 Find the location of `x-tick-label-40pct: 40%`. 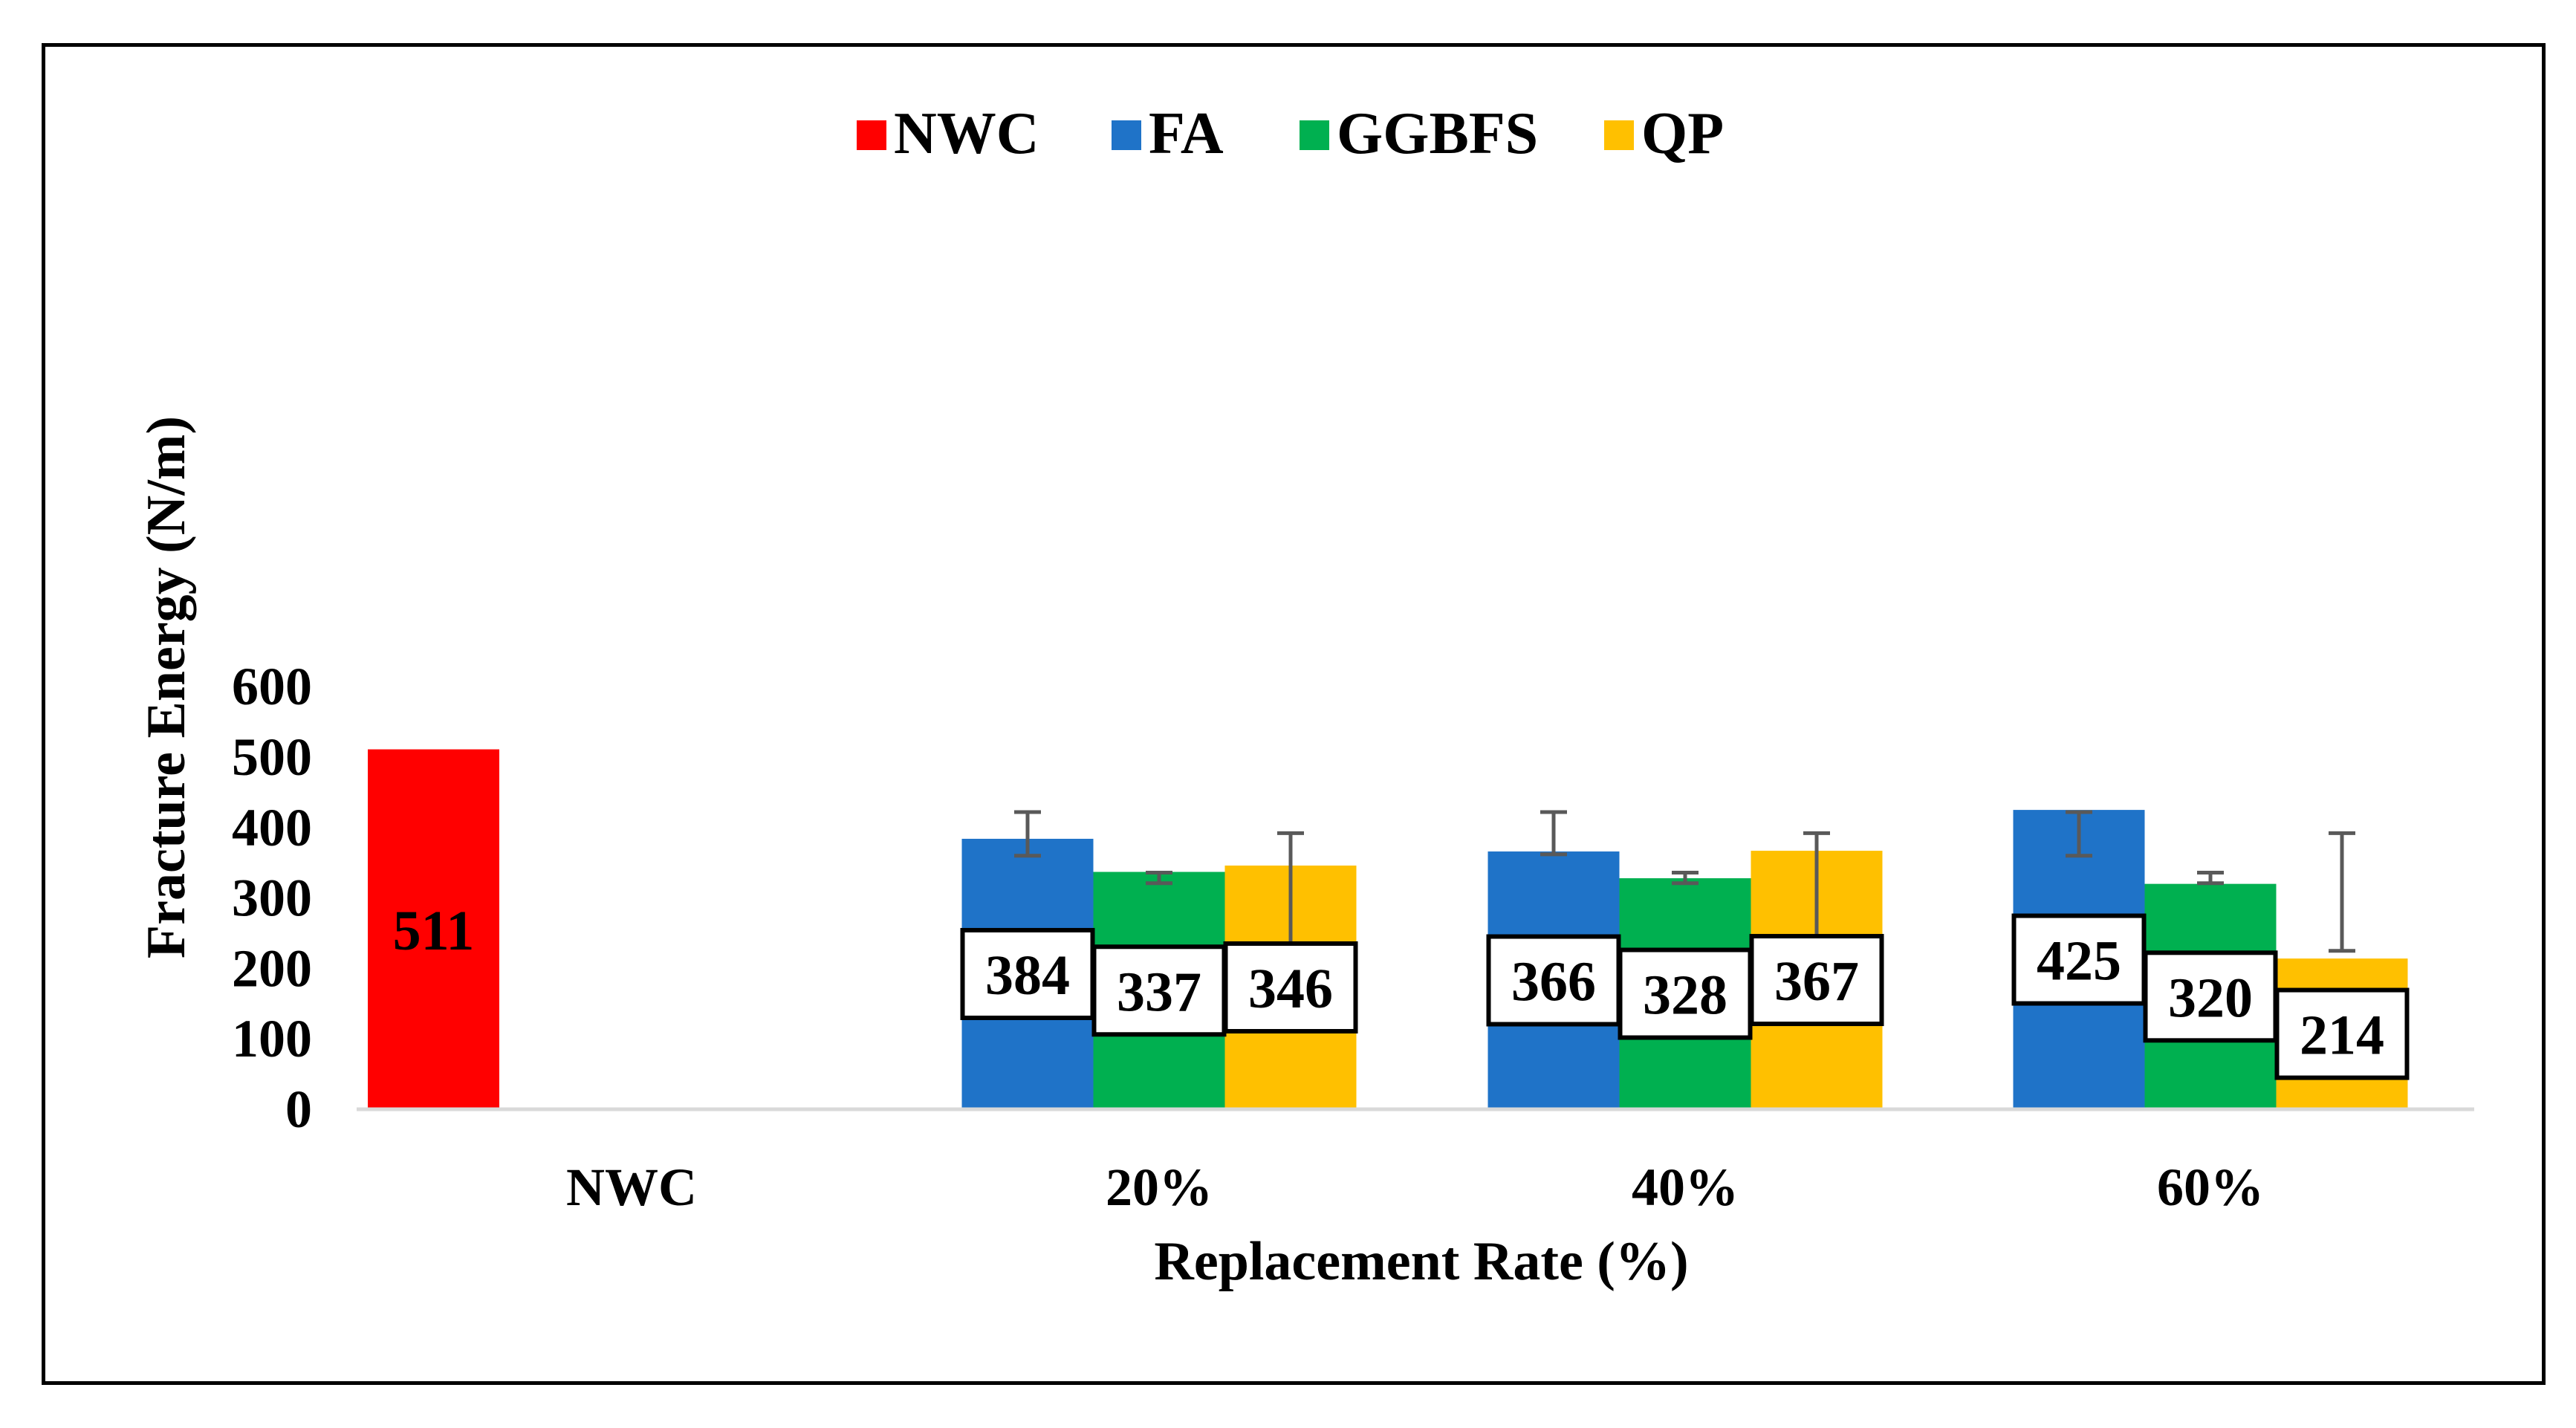

x-tick-label-40pct: 40% is located at coordinates (1685, 1188).